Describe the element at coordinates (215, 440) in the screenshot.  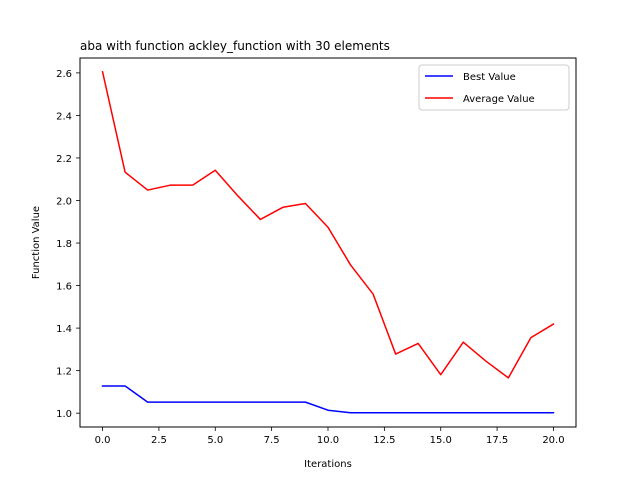
I see `x-tick-label: 5.0` at that location.